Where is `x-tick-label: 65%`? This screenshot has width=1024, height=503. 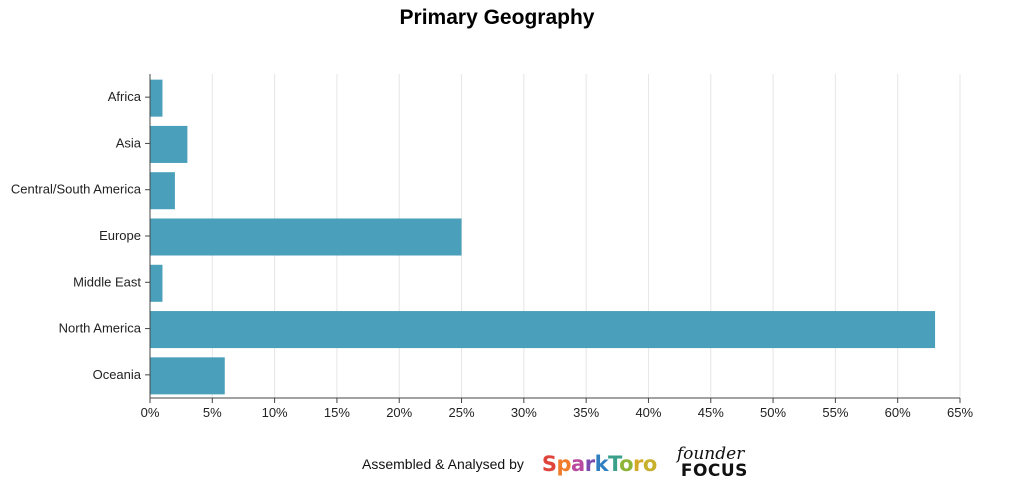 x-tick-label: 65% is located at coordinates (960, 412).